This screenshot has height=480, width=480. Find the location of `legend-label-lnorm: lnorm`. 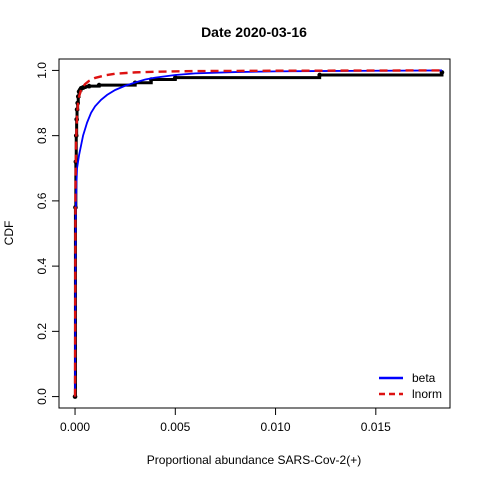

legend-label-lnorm: lnorm is located at coordinates (427, 394).